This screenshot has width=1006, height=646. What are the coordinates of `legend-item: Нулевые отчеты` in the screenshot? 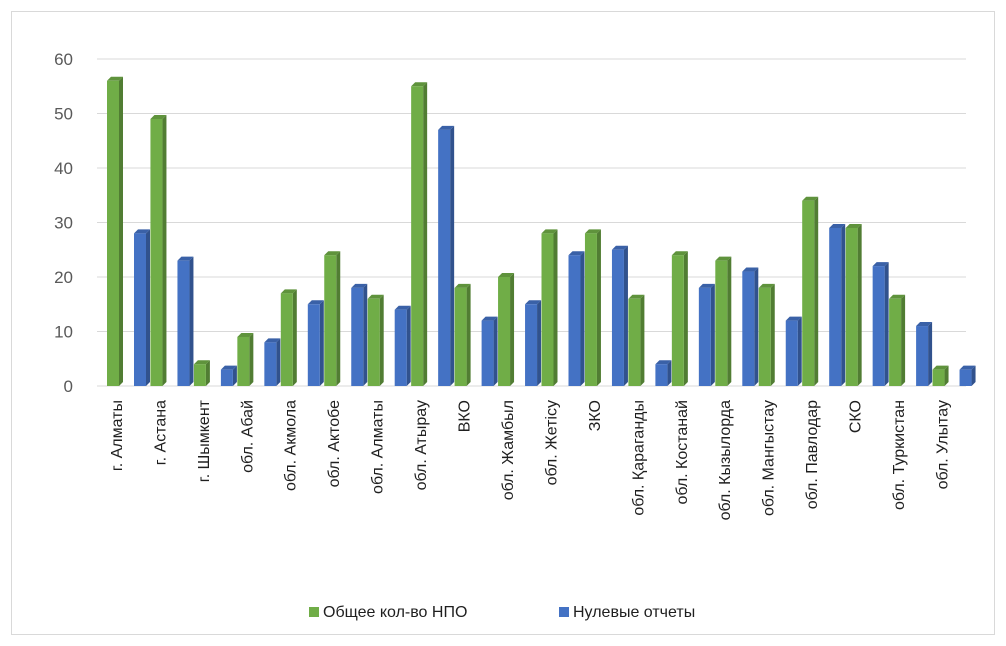 It's located at (627, 612).